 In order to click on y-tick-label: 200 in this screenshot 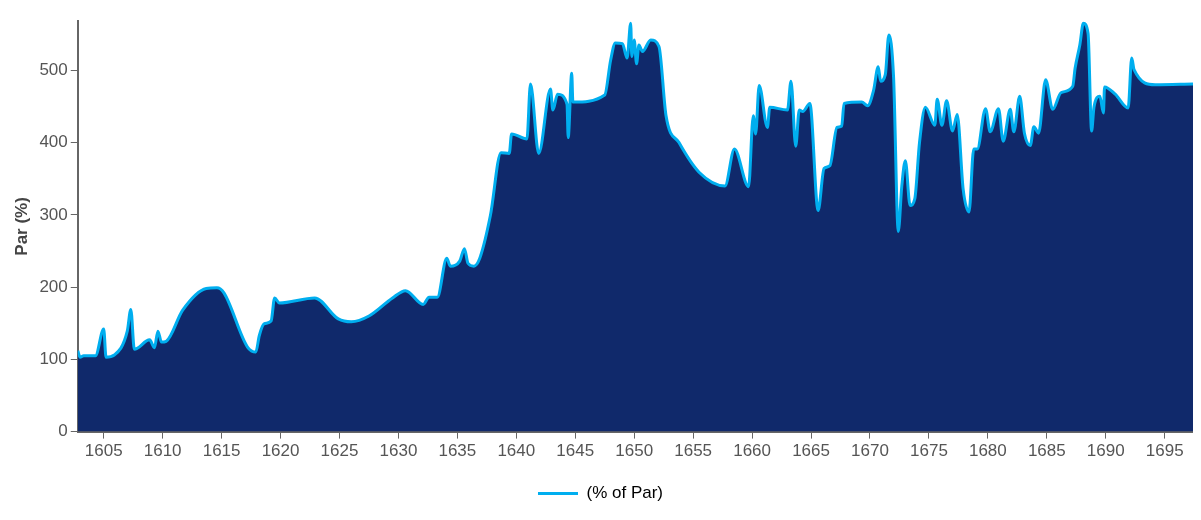, I will do `click(53, 286)`.